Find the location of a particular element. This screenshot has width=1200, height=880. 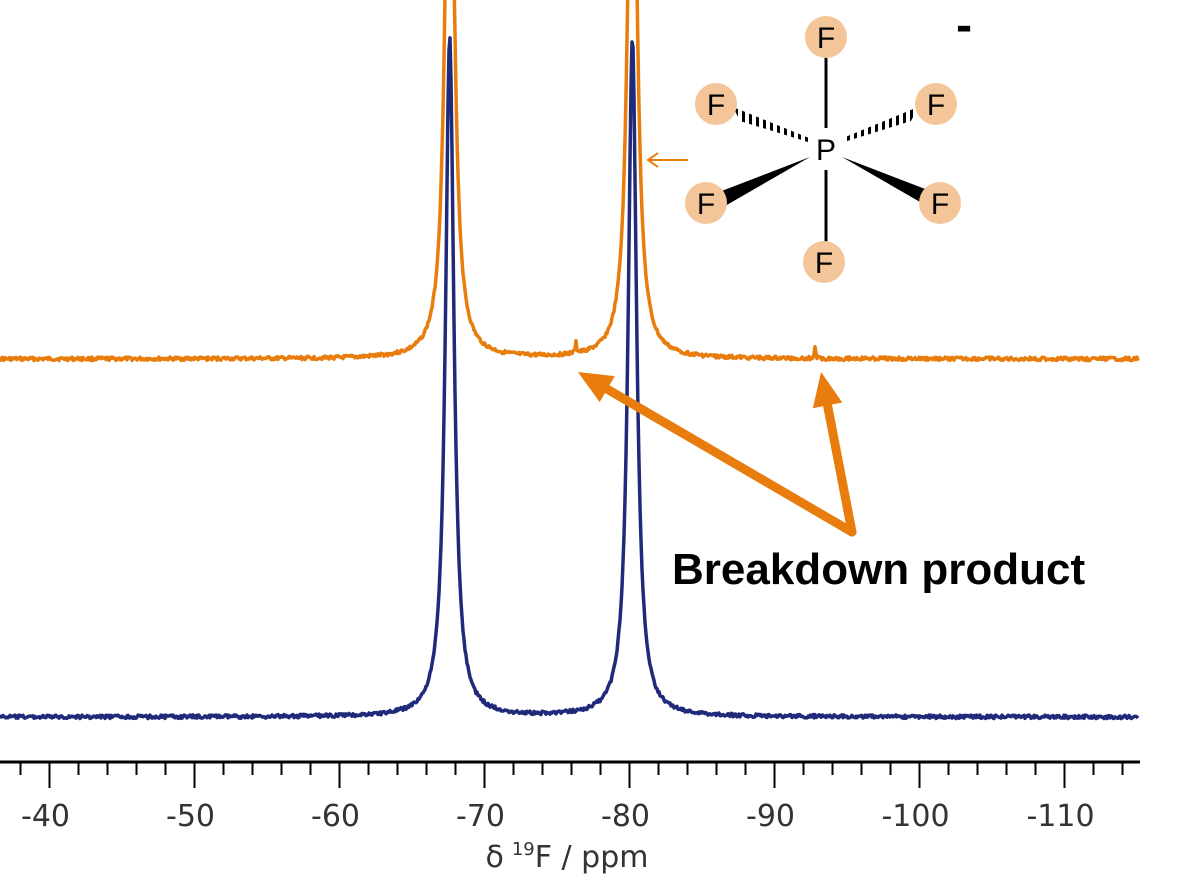

phosphorus-atom: P is located at coordinates (826, 150).